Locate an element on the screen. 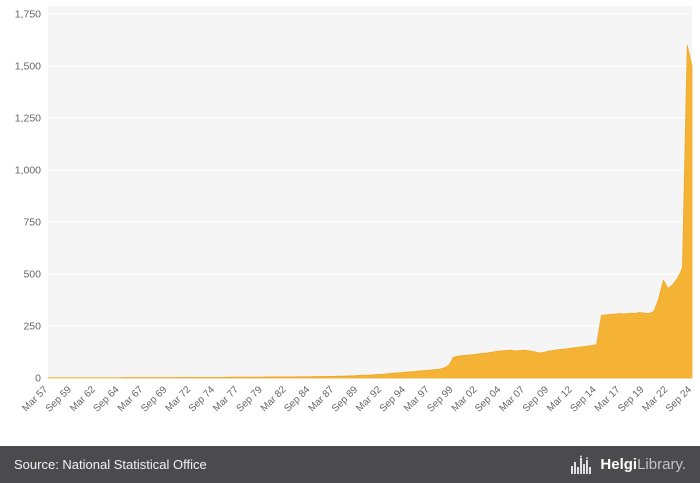 The image size is (700, 483). logo-text-light: Library. is located at coordinates (661, 464).